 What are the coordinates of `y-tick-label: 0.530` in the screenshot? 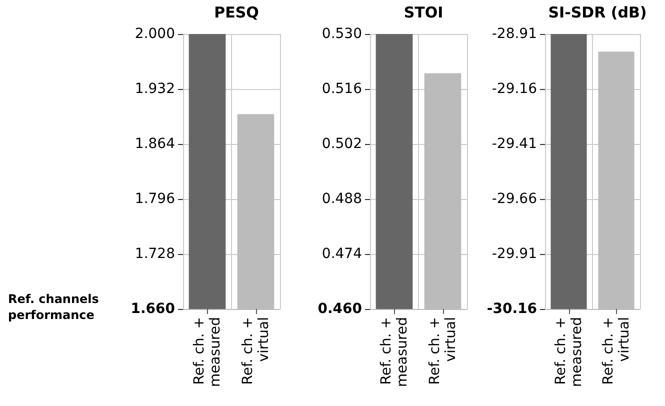 It's located at (342, 34).